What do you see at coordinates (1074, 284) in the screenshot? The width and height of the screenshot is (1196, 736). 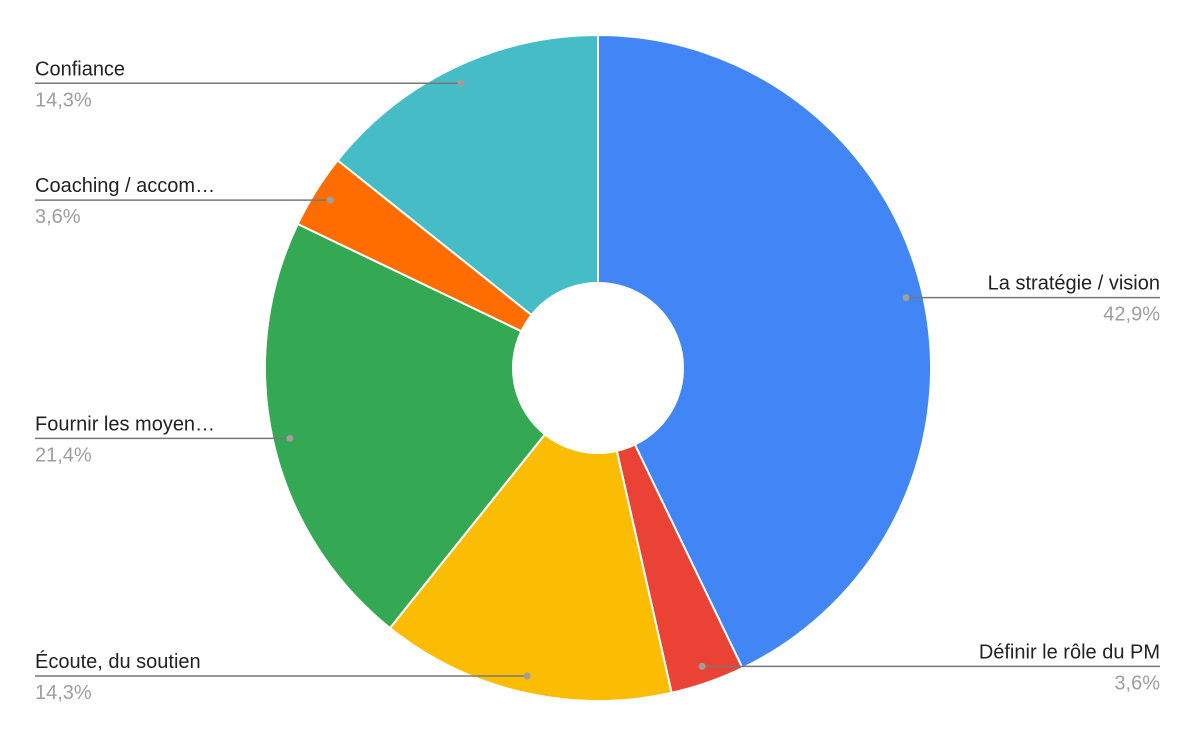 I see `slice-label: La stratégie / vision` at bounding box center [1074, 284].